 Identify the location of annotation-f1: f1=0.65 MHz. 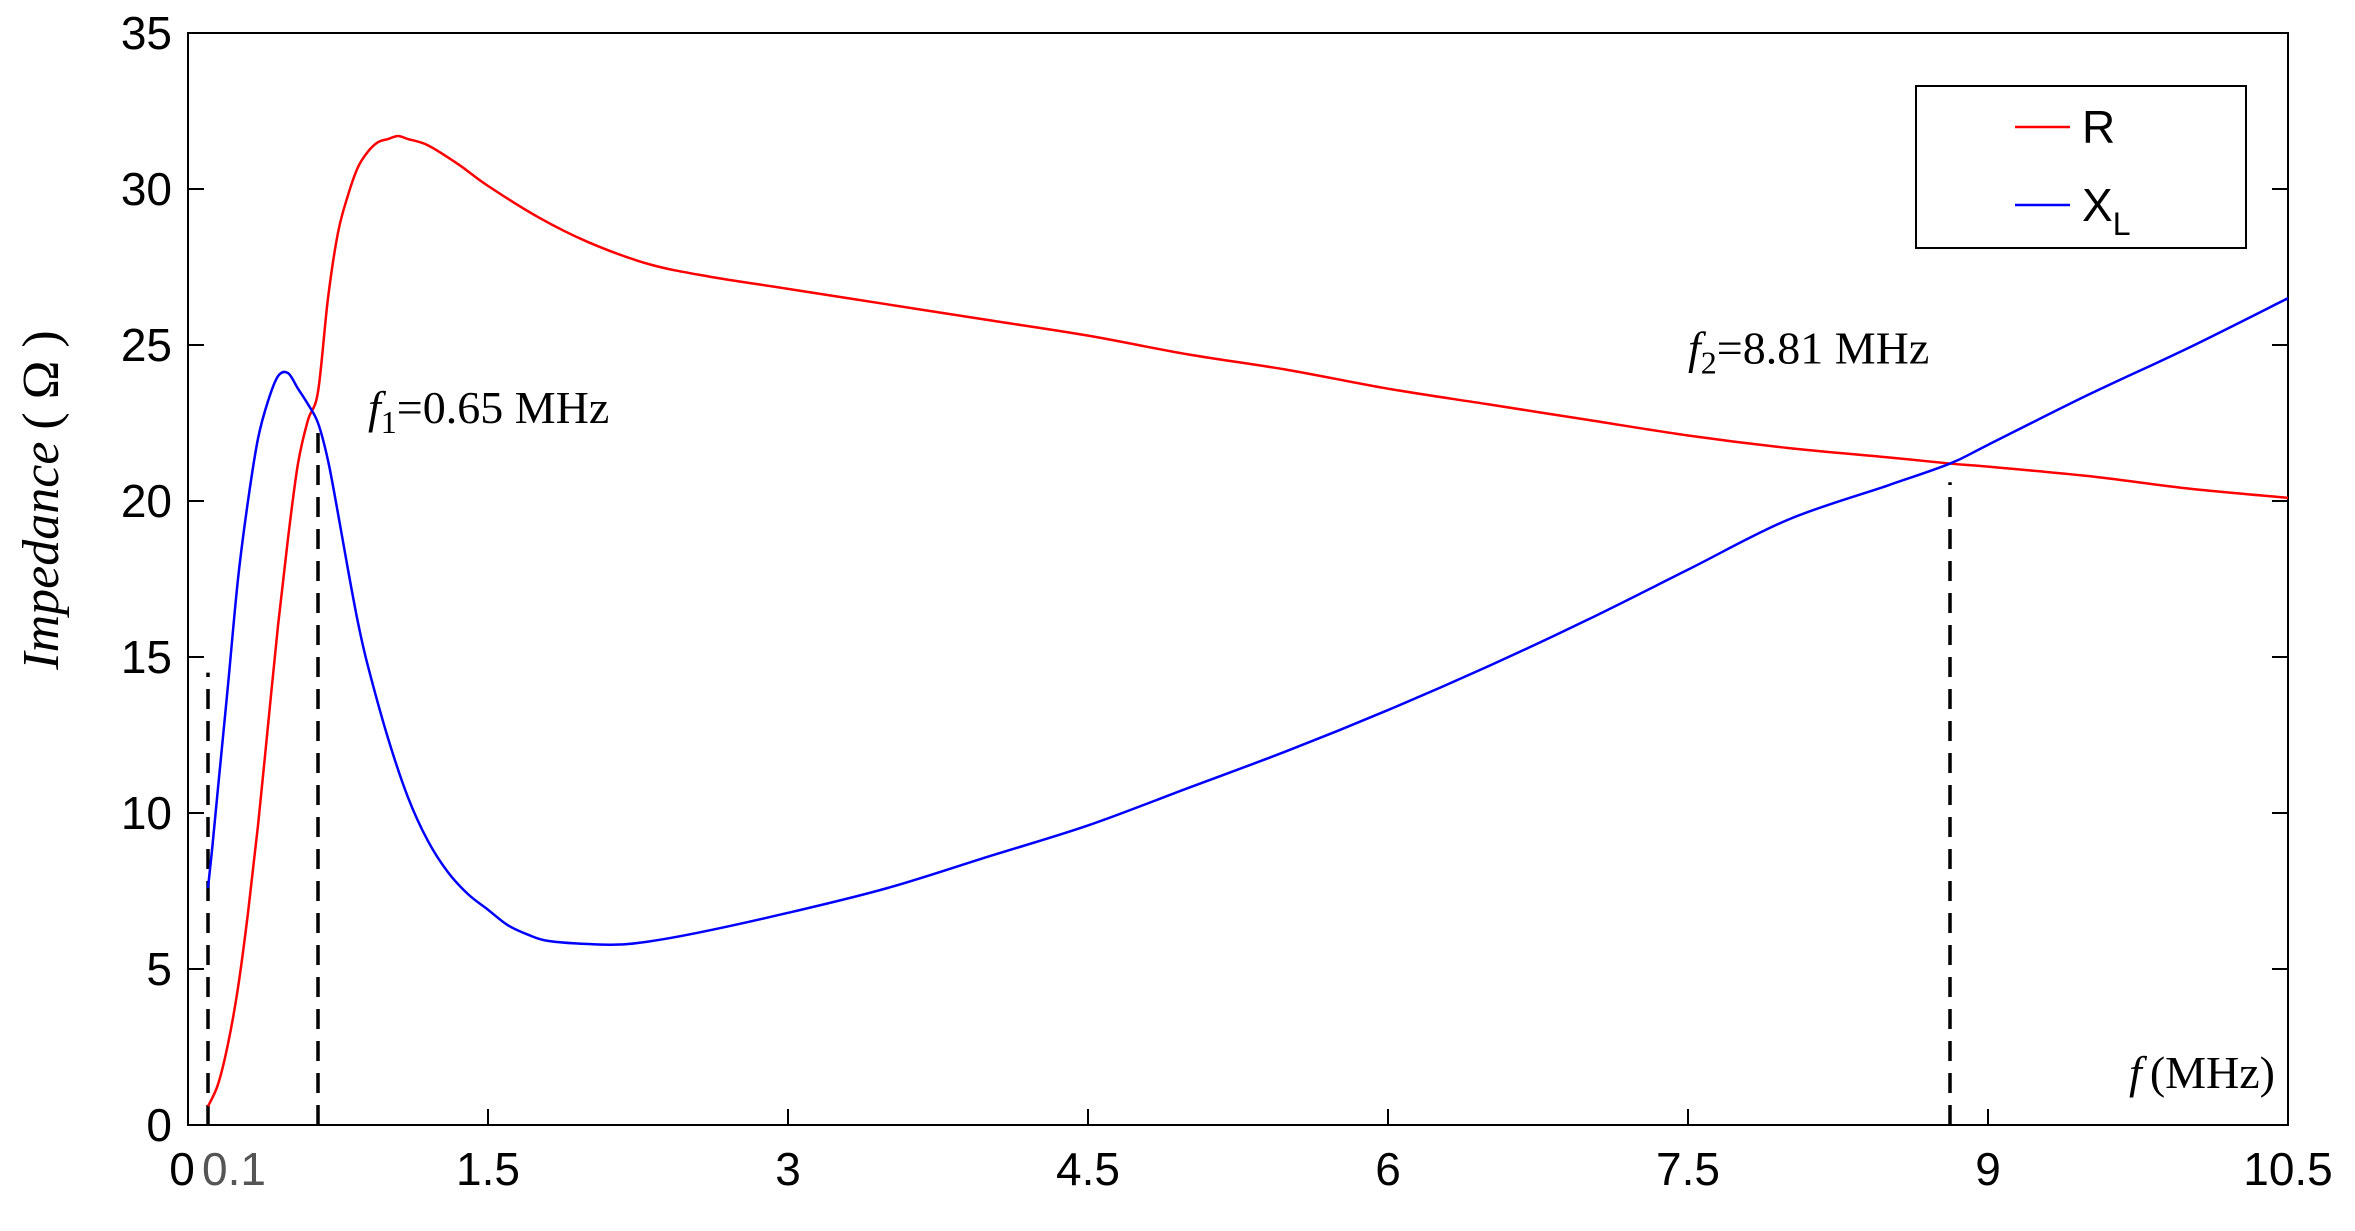
(488, 411).